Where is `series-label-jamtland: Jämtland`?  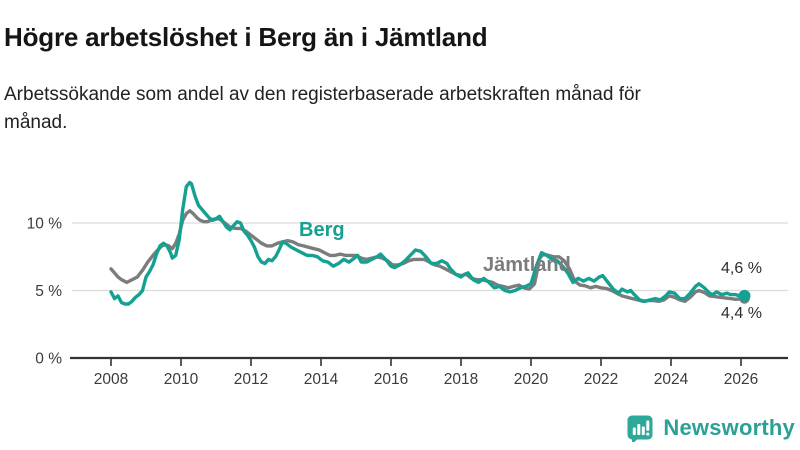 series-label-jamtland: Jämtland is located at coordinates (527, 265).